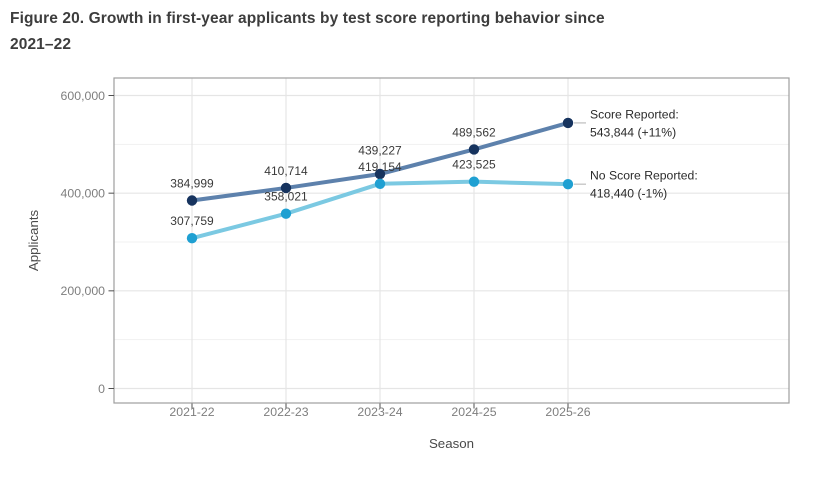  I want to click on data-point-label: 358,021, so click(286, 197).